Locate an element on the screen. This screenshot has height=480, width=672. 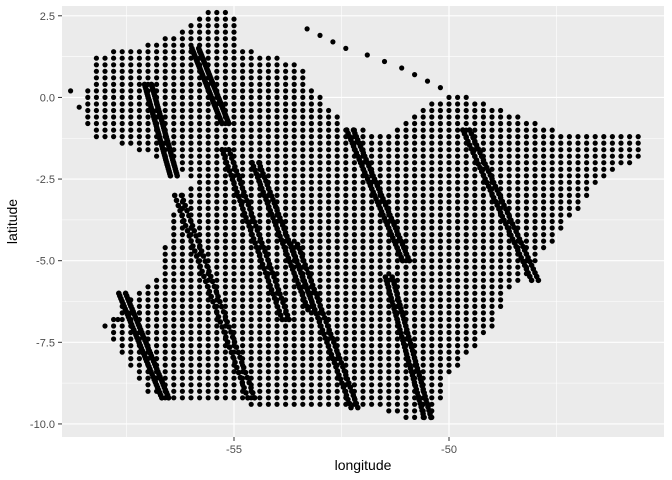
y-tick-label: -10.0 is located at coordinates (42, 425).